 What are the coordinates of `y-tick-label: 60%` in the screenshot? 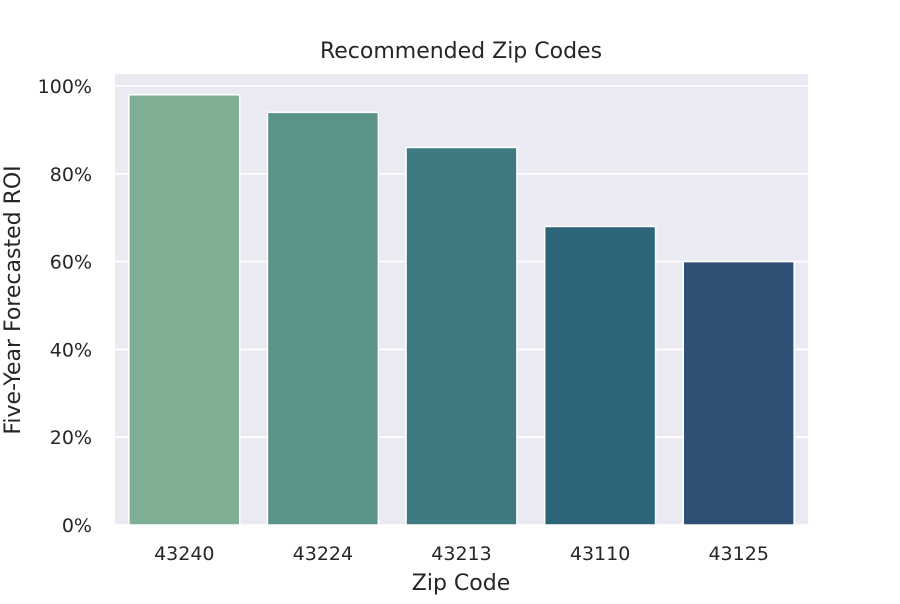 It's located at (71, 263).